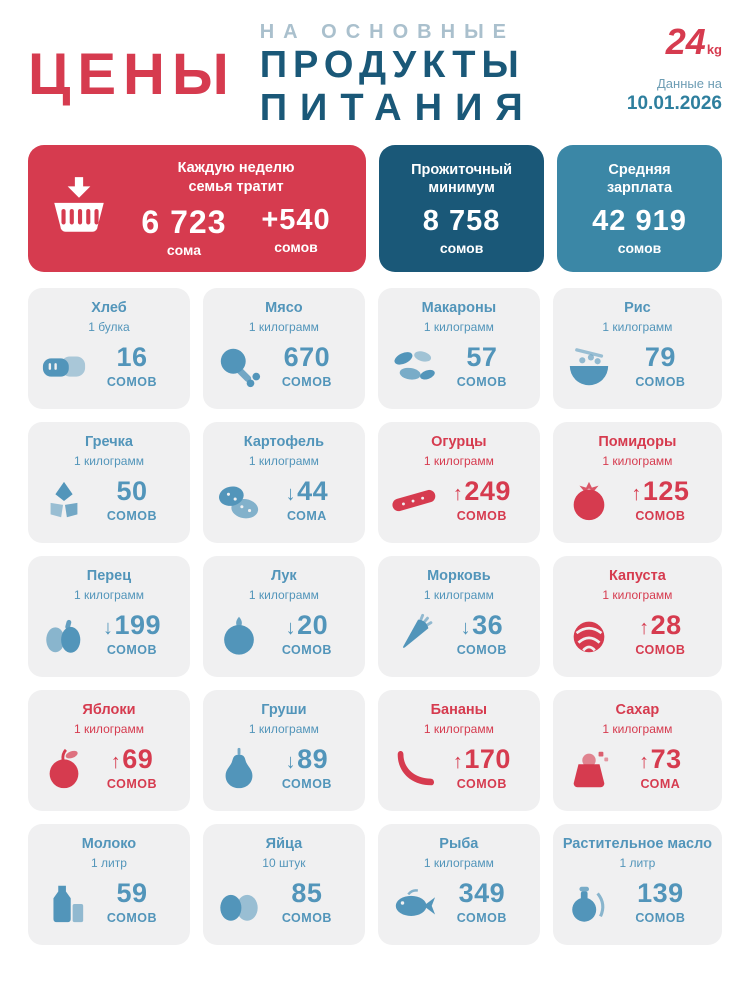 This screenshot has width=750, height=1000. What do you see at coordinates (482, 635) in the screenshot?
I see `product-price-block: ↓36 СОМОВ` at bounding box center [482, 635].